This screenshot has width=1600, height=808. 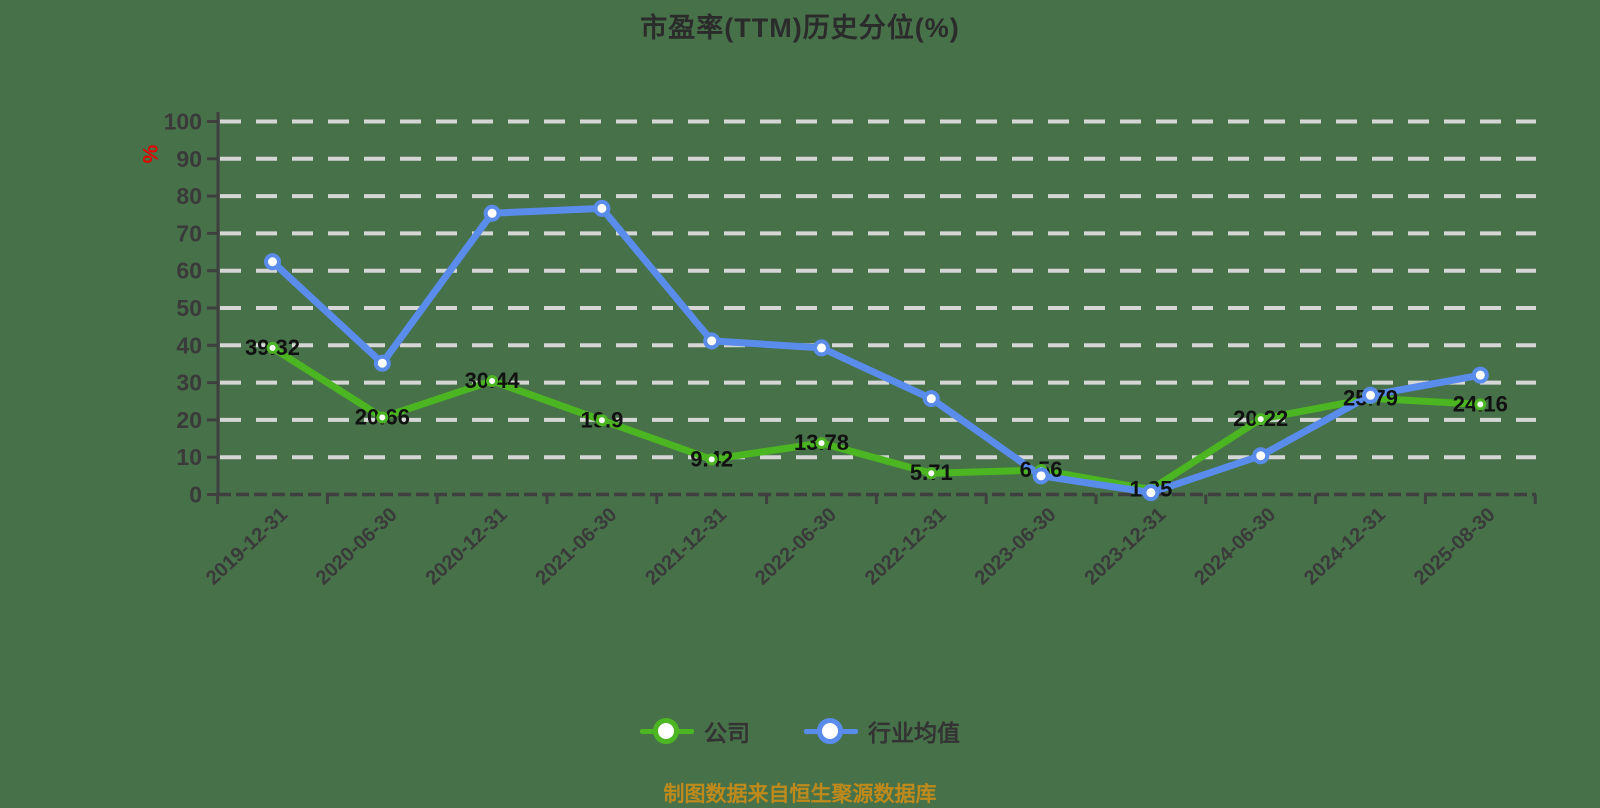 What do you see at coordinates (189, 159) in the screenshot?
I see `y-tick-label: 90` at bounding box center [189, 159].